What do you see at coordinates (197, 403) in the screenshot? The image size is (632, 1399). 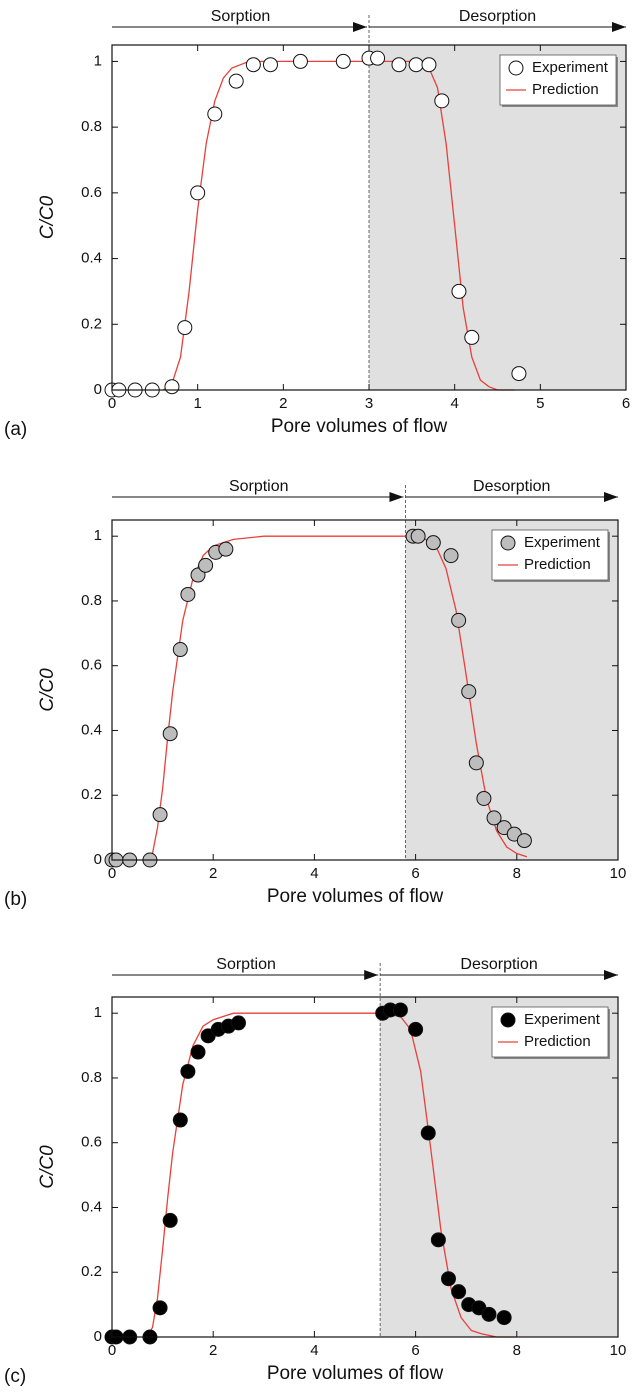 I see `x-tick-label: 1` at bounding box center [197, 403].